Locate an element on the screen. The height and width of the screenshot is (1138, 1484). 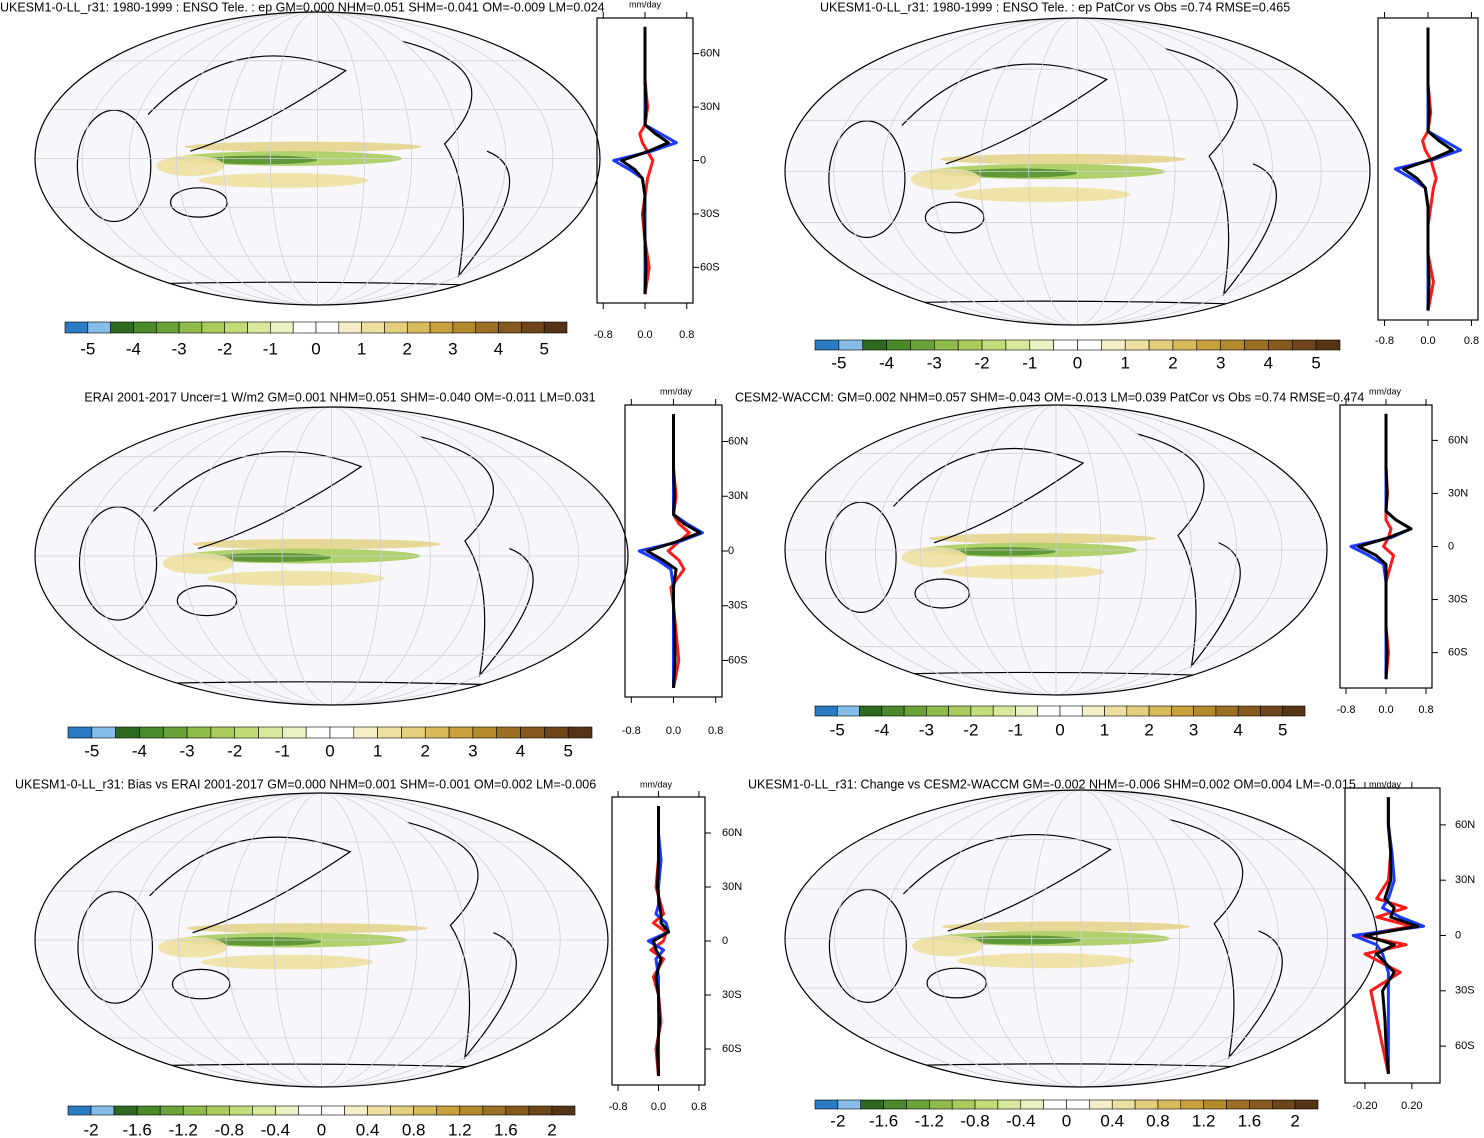
colorbar-label: -5 is located at coordinates (87, 348).